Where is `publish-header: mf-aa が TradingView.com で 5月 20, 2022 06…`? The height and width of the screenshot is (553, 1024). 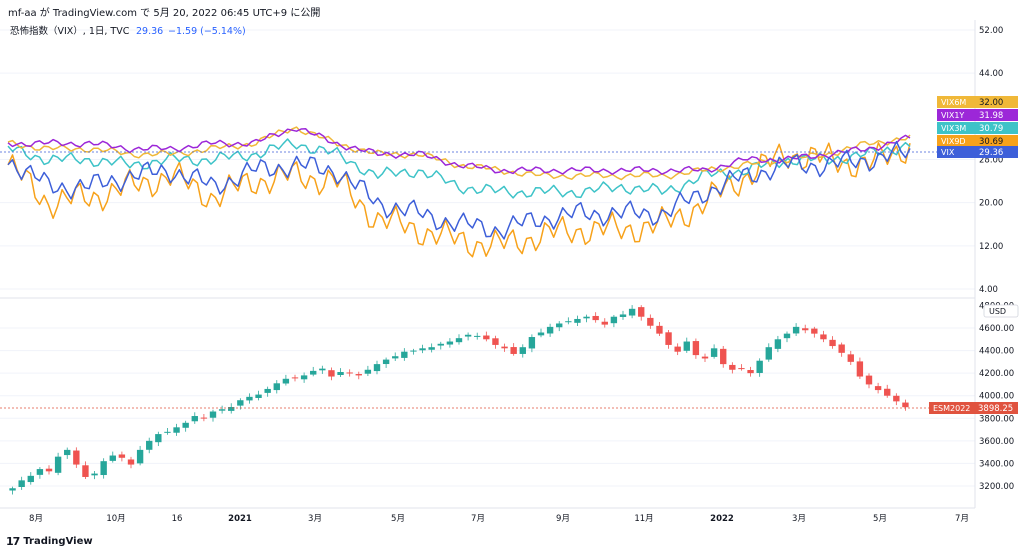
publish-header: mf-aa が TradingView.com で 5月 20, 2022 06… is located at coordinates (164, 13).